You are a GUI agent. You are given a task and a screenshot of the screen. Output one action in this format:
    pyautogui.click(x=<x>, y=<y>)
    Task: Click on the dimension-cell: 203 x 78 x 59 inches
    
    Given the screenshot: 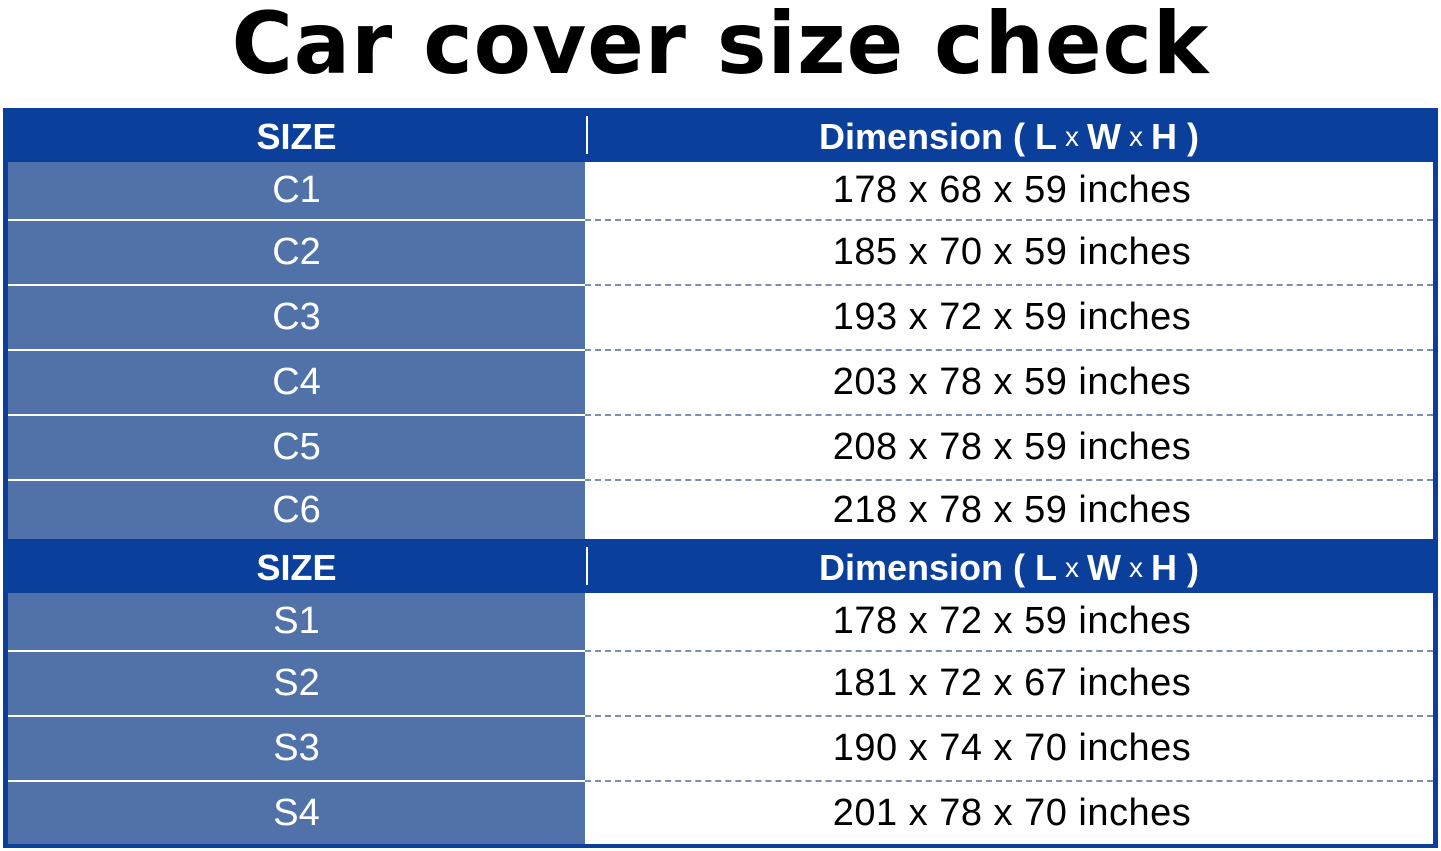 What is the action you would take?
    pyautogui.click(x=1009, y=383)
    